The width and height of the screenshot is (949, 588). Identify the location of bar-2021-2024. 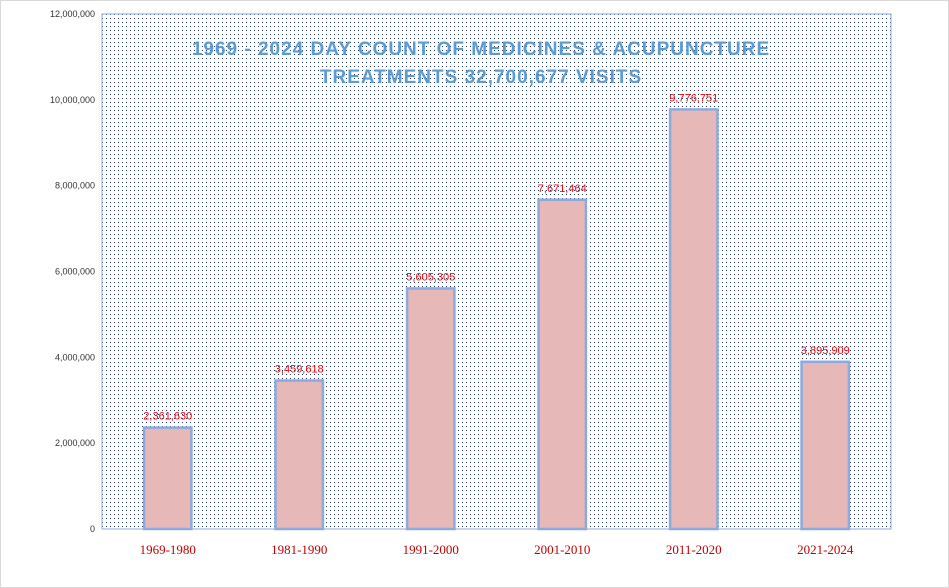
(825, 445).